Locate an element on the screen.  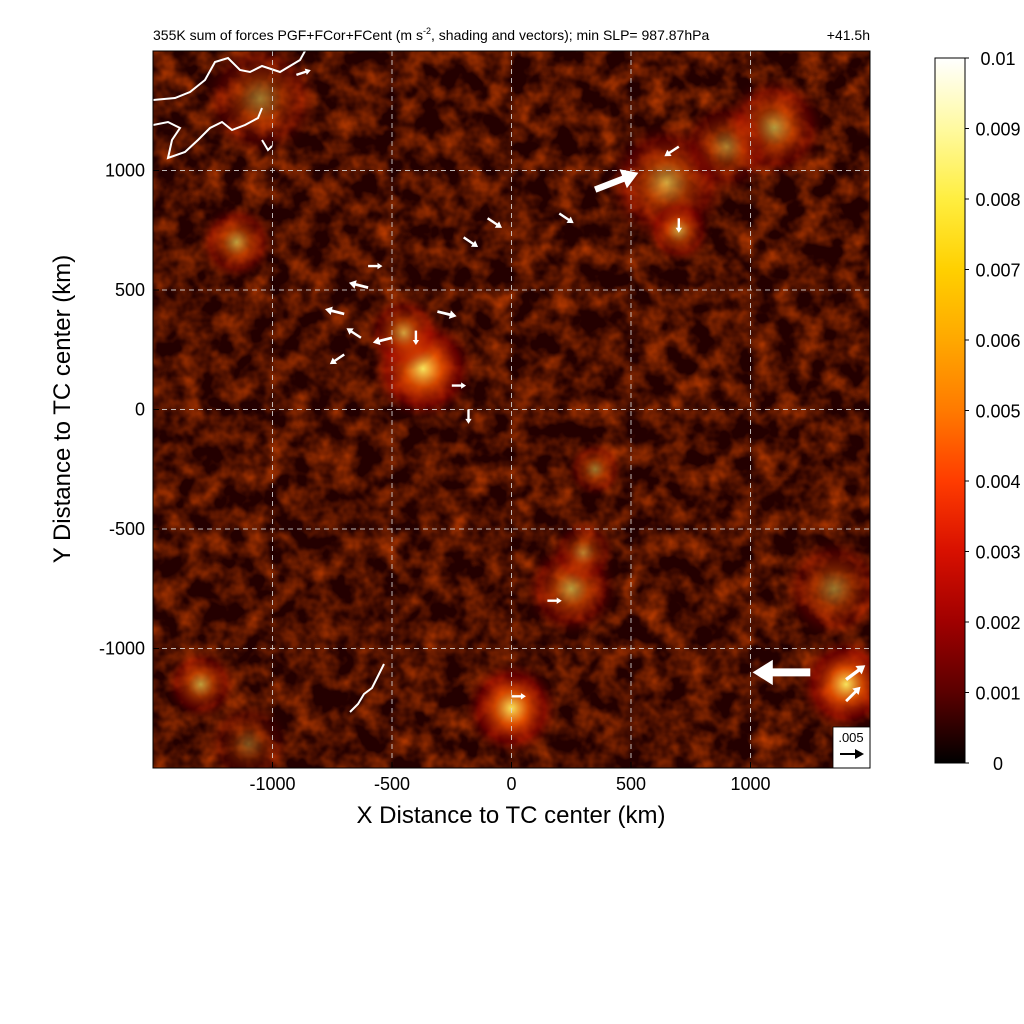
colorbar-tick-label-9: 0.009 is located at coordinates (997, 130).